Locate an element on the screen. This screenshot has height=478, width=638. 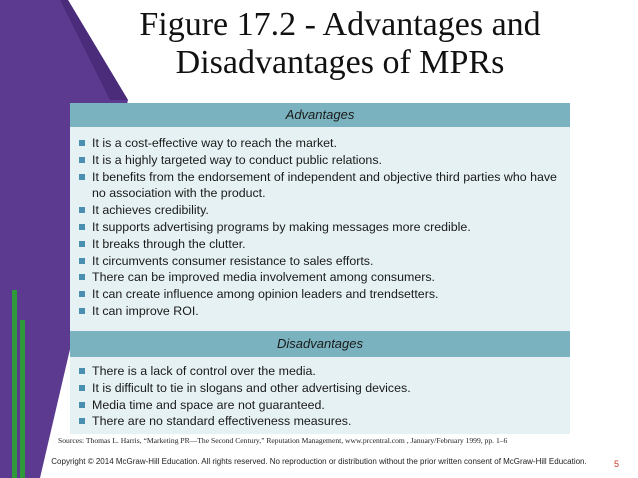
list-item: It achieves credibility. is located at coordinates (322, 210).